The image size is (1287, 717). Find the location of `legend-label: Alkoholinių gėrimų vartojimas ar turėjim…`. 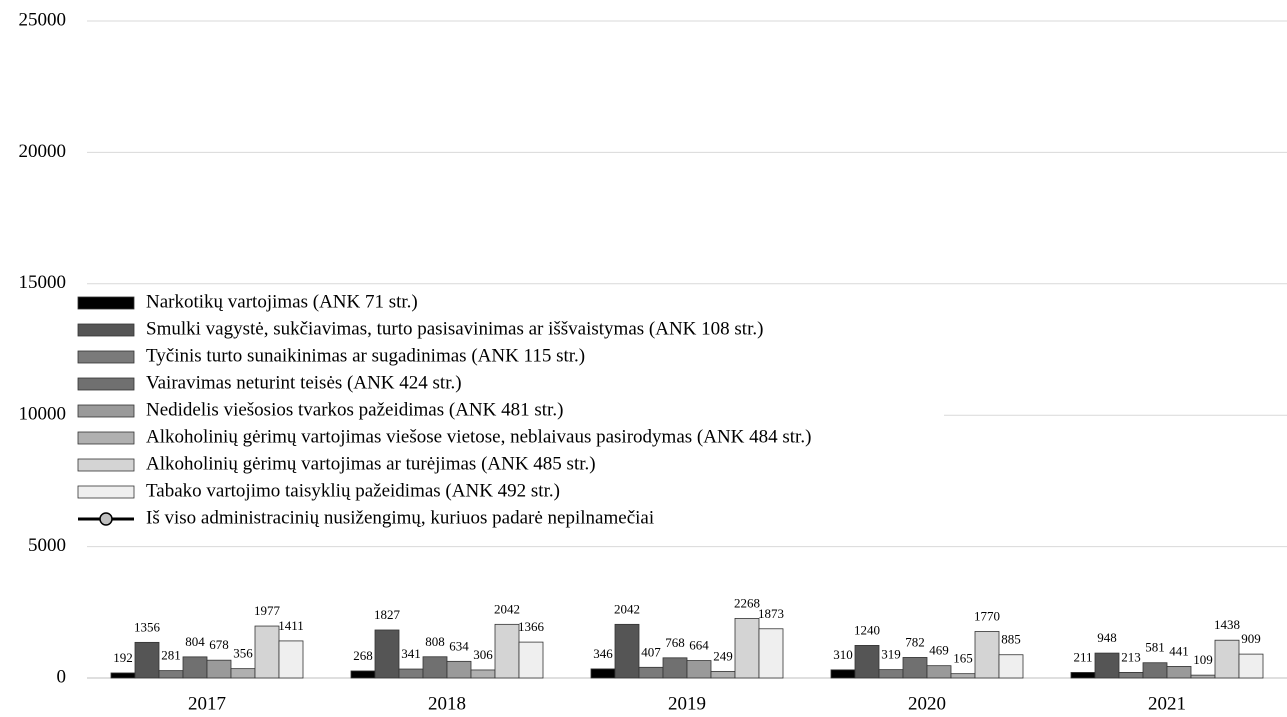

legend-label: Alkoholinių gėrimų vartojimas ar turėjim… is located at coordinates (371, 463).